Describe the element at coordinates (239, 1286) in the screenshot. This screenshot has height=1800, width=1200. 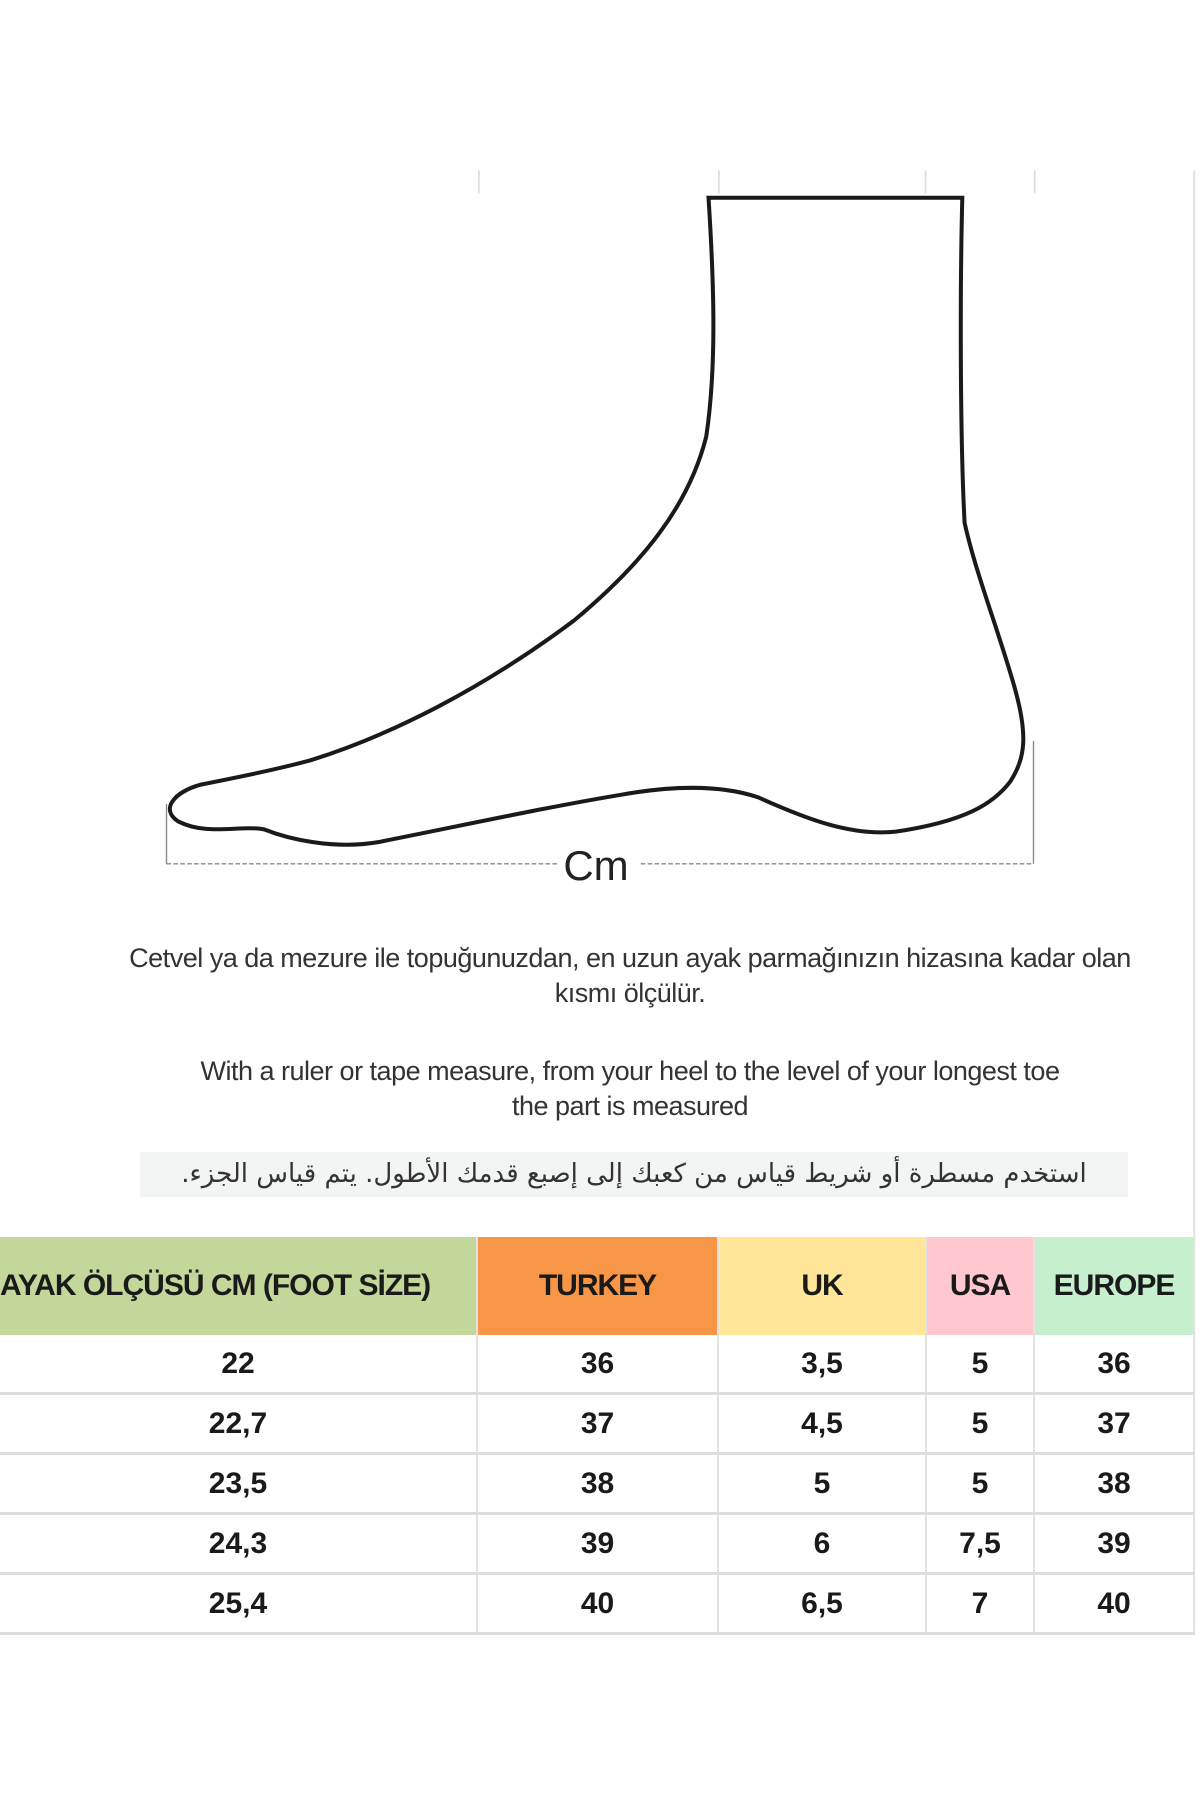
I see `header-foot-size: AYAK ÖLÇÜSÜ CM (FOOT SİZE)` at that location.